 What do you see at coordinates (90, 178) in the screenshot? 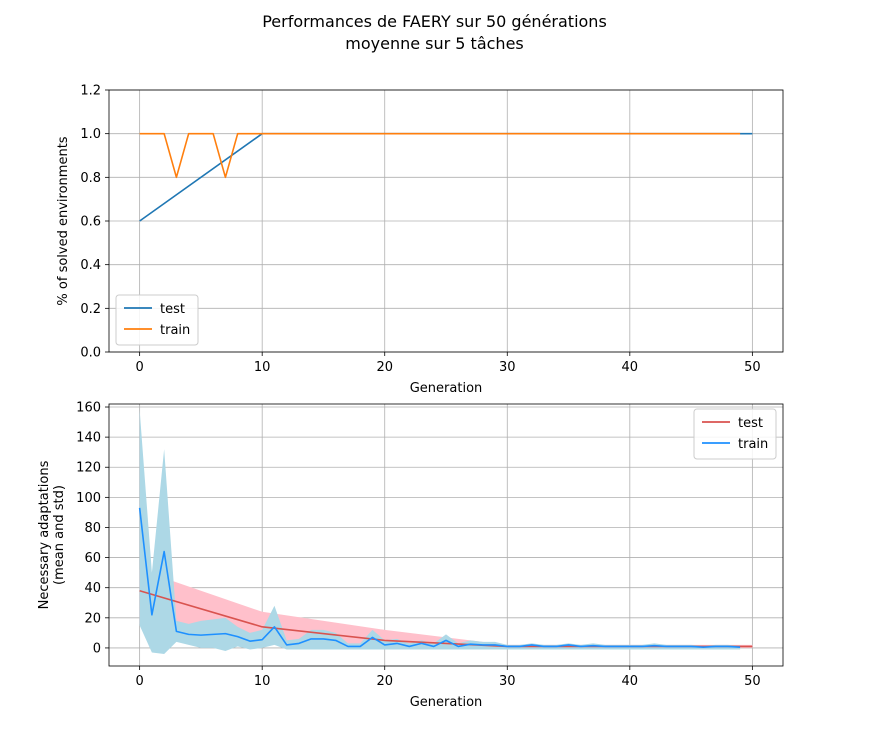
I see `chart1-ytick-label: 0.8` at bounding box center [90, 178].